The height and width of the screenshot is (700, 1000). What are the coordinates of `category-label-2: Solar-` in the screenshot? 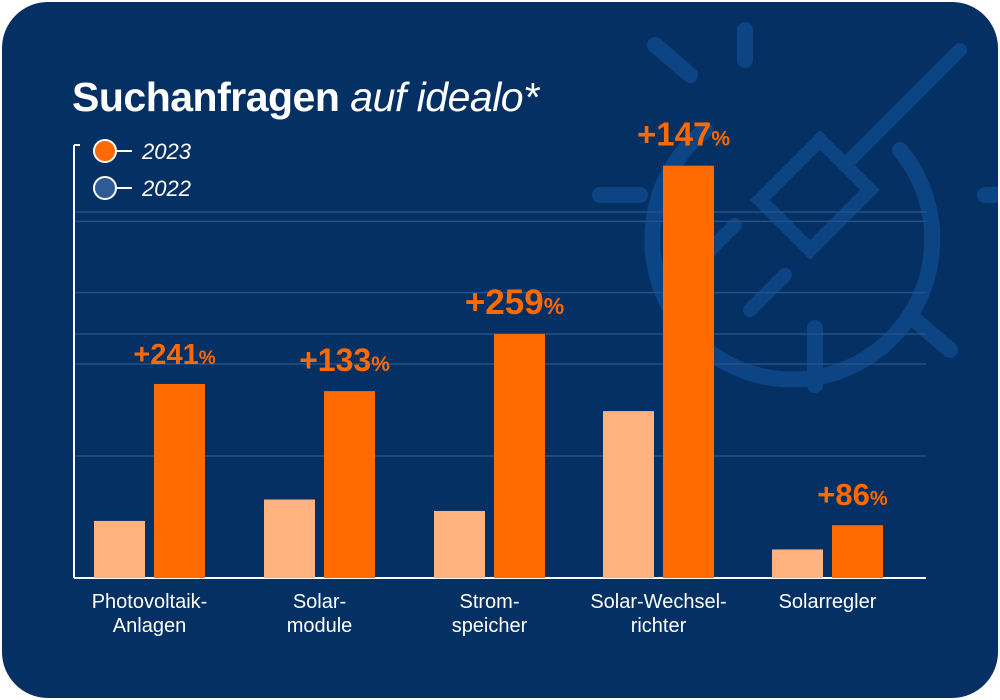 It's located at (319, 602).